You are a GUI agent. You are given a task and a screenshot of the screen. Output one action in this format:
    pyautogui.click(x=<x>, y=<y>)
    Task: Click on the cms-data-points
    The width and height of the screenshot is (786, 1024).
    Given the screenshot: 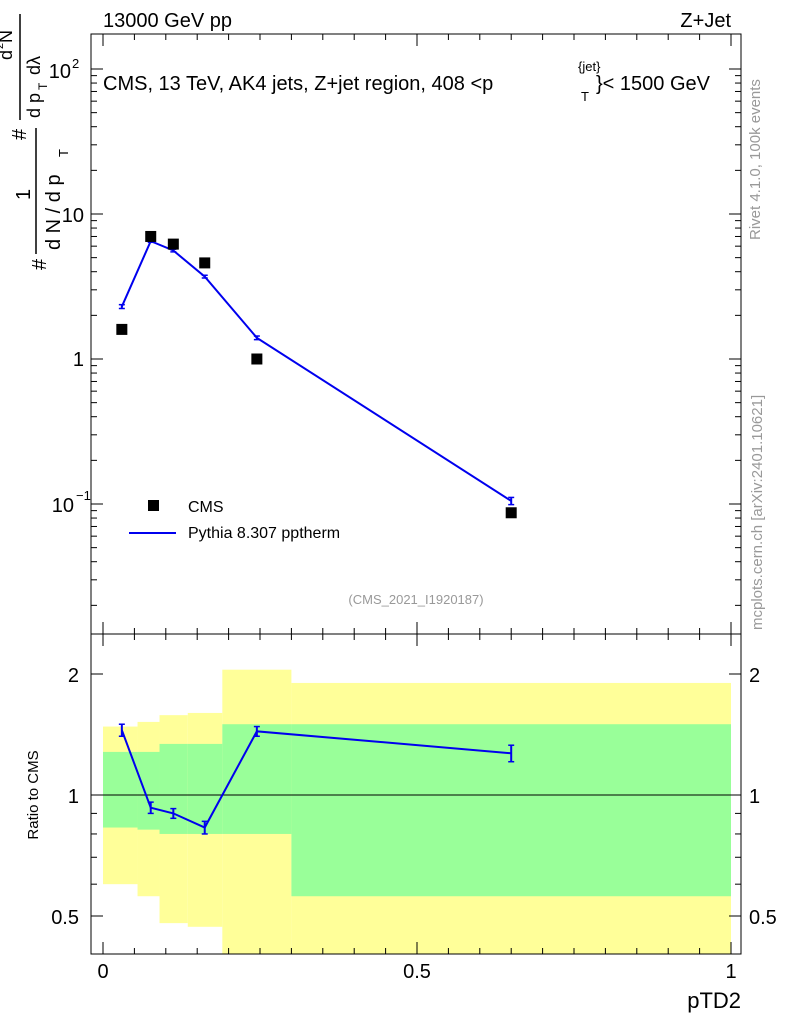 What is the action you would take?
    pyautogui.click(x=316, y=374)
    